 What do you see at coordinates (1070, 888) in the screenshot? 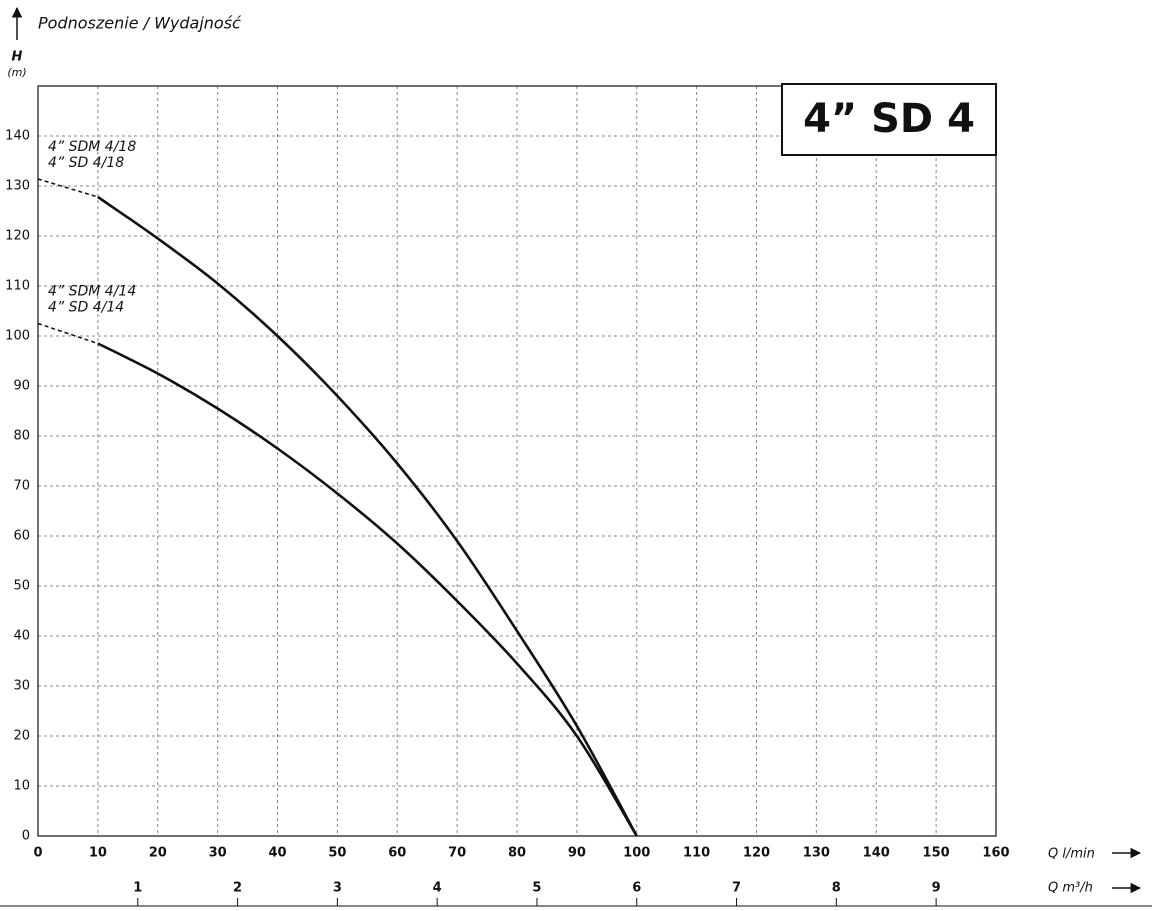
I see `x2-label: Q m³/h` at bounding box center [1070, 888].